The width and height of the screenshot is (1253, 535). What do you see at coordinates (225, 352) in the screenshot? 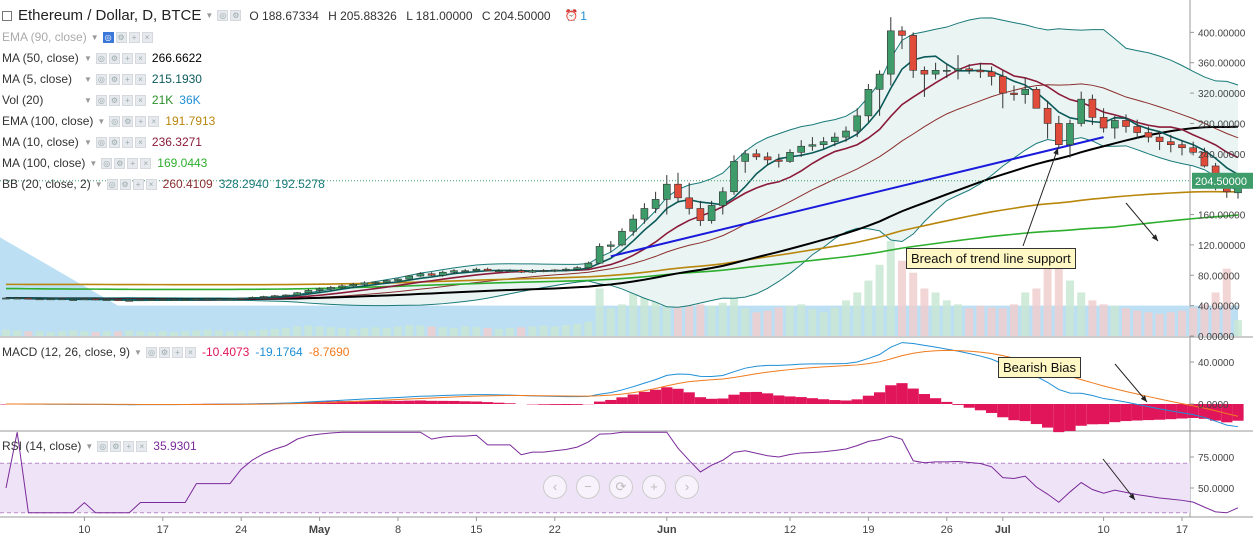
I see `indicator-value: -10.4073` at bounding box center [225, 352].